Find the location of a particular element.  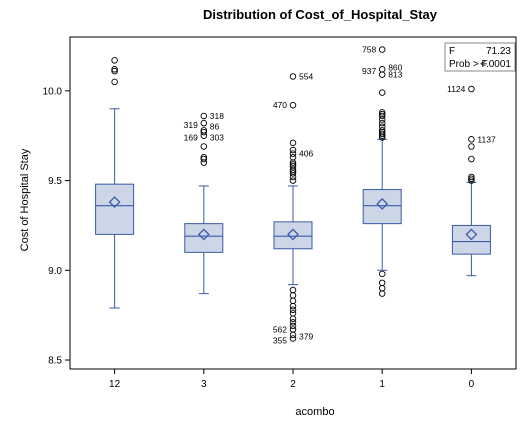

stats-prob-label: Prob > F is located at coordinates (468, 64).